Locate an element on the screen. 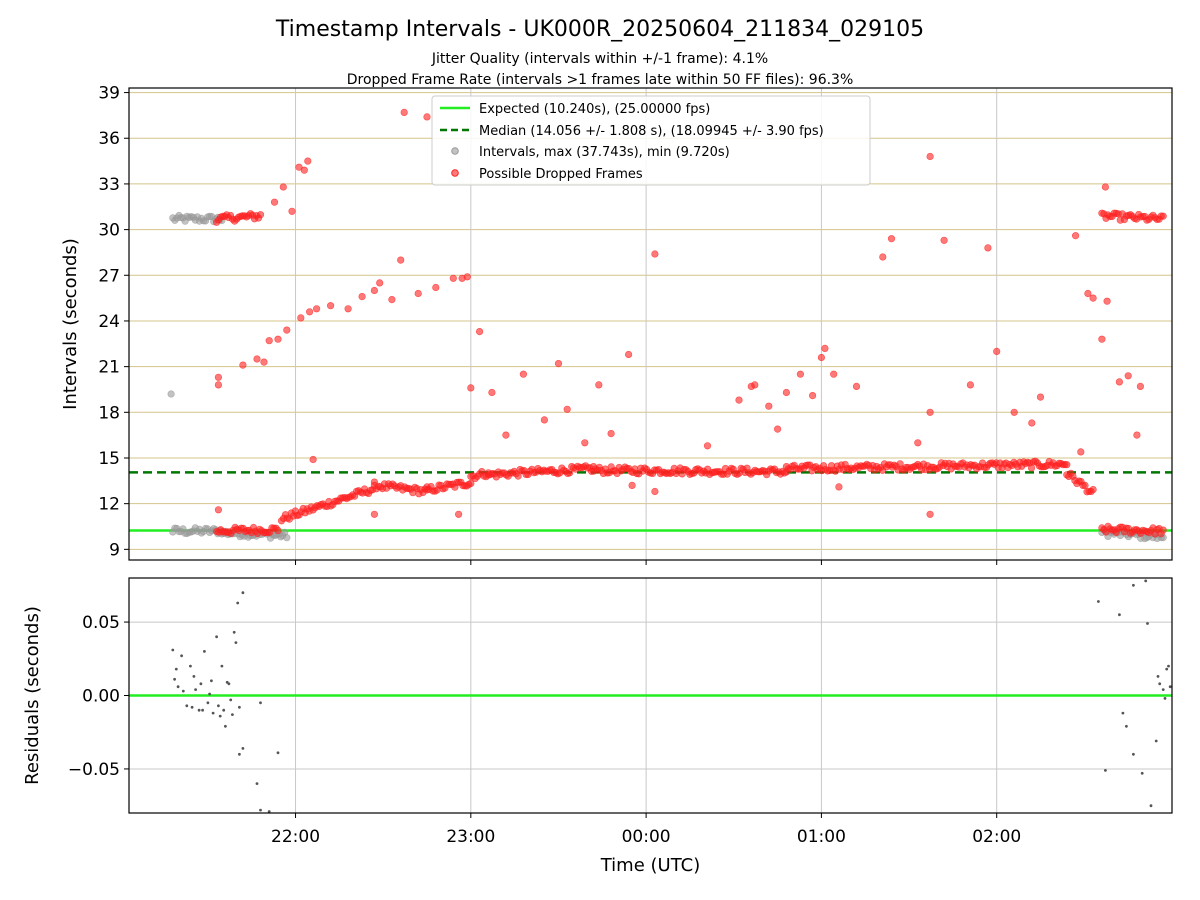 The image size is (1200, 900). residuals-y-tick-label: 0.05 is located at coordinates (101, 623).